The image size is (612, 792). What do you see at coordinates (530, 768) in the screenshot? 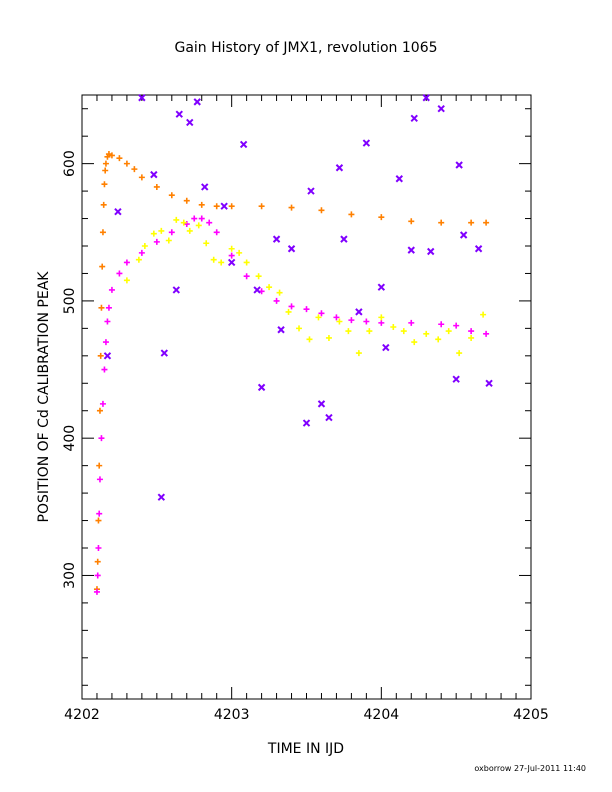
I see `footer-credit: oxborrow 27-Jul-2011 11:40` at bounding box center [530, 768].